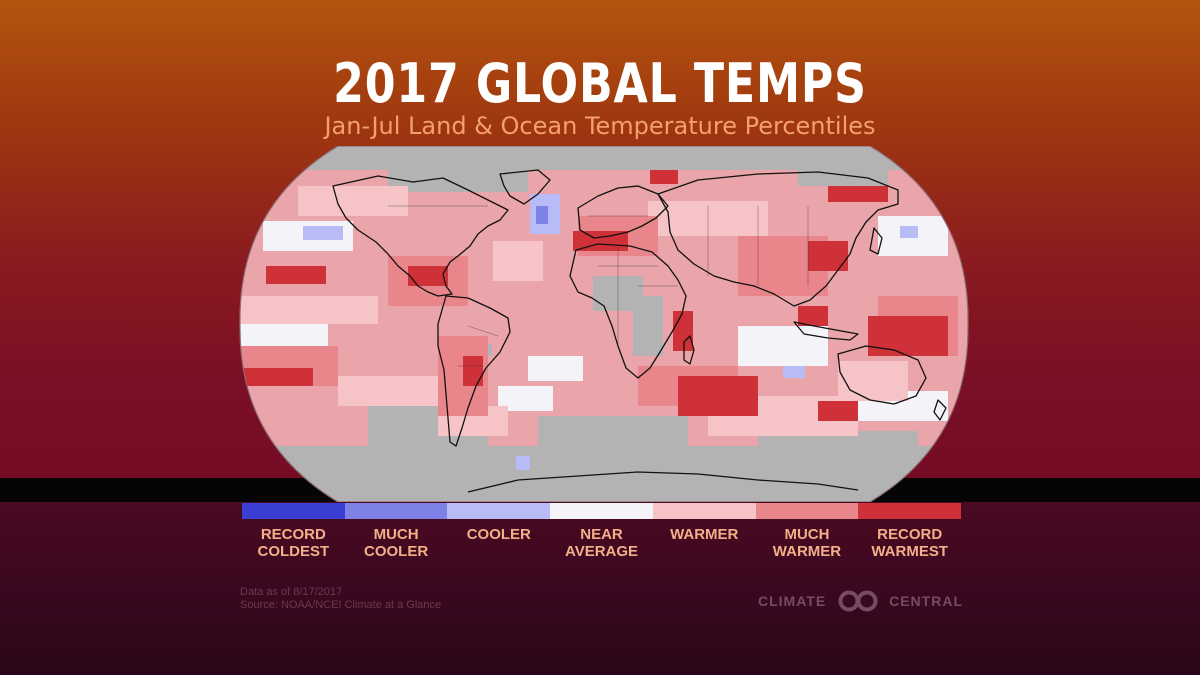  What do you see at coordinates (499, 511) in the screenshot?
I see `legend-swatch-cooler` at bounding box center [499, 511].